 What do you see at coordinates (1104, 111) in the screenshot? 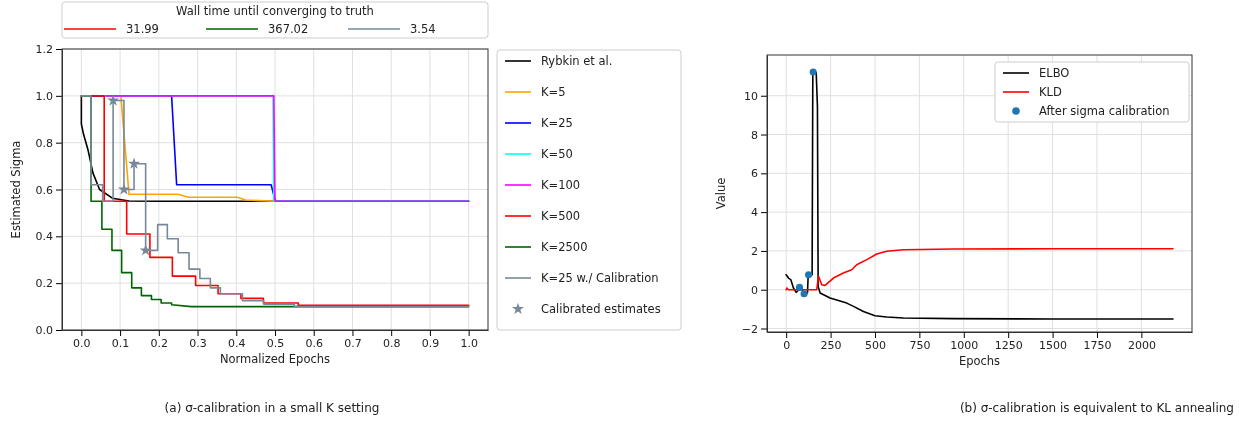
I see `legend-label: After sigma calibration` at bounding box center [1104, 111].